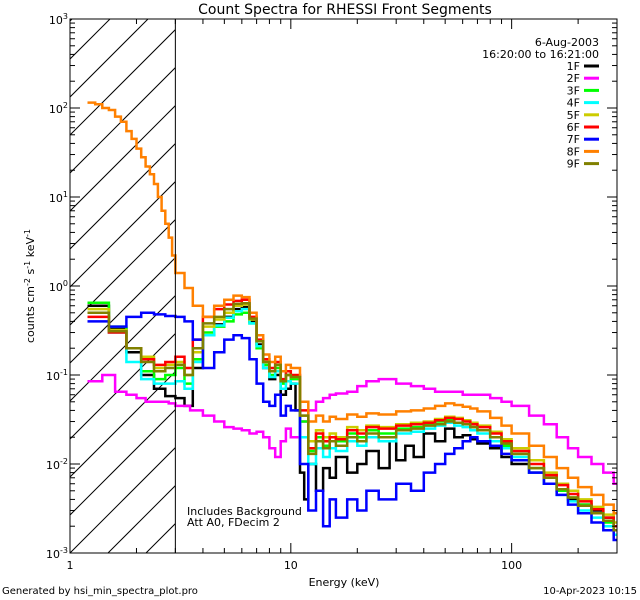 This screenshot has height=600, width=640. Describe the element at coordinates (573, 66) in the screenshot. I see `legend-label-1F: 1F` at that location.